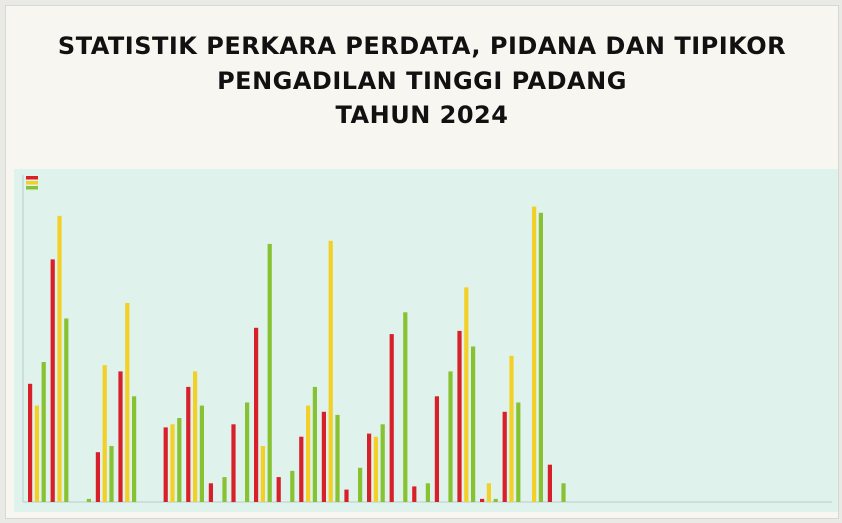 The width and height of the screenshot is (842, 523). What do you see at coordinates (301, 469) in the screenshot?
I see `bar-series1-group13` at bounding box center [301, 469].